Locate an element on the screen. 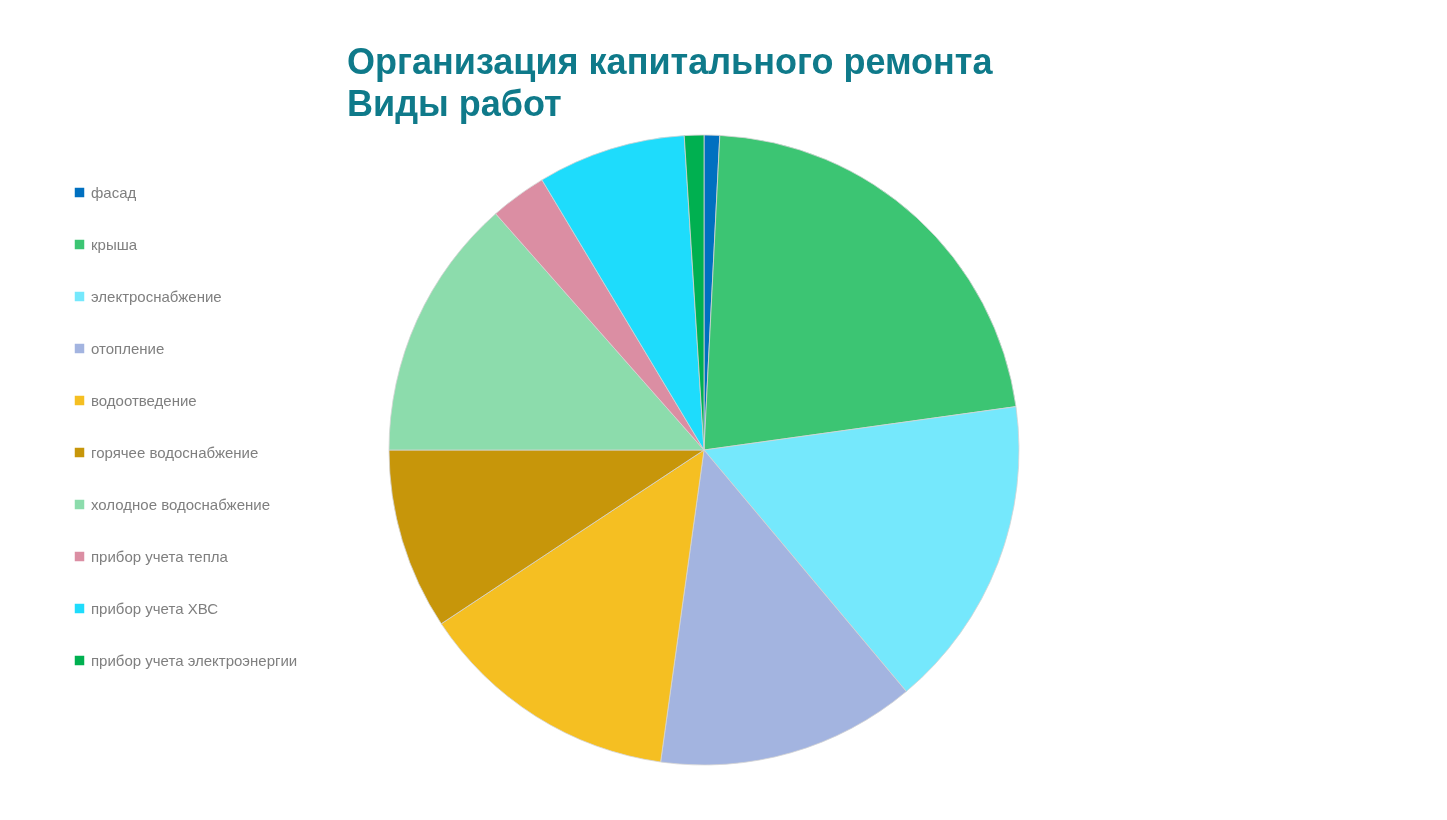 Image resolution: width=1447 pixels, height=820 pixels. legend-label: прибор учета ХВС is located at coordinates (155, 608).